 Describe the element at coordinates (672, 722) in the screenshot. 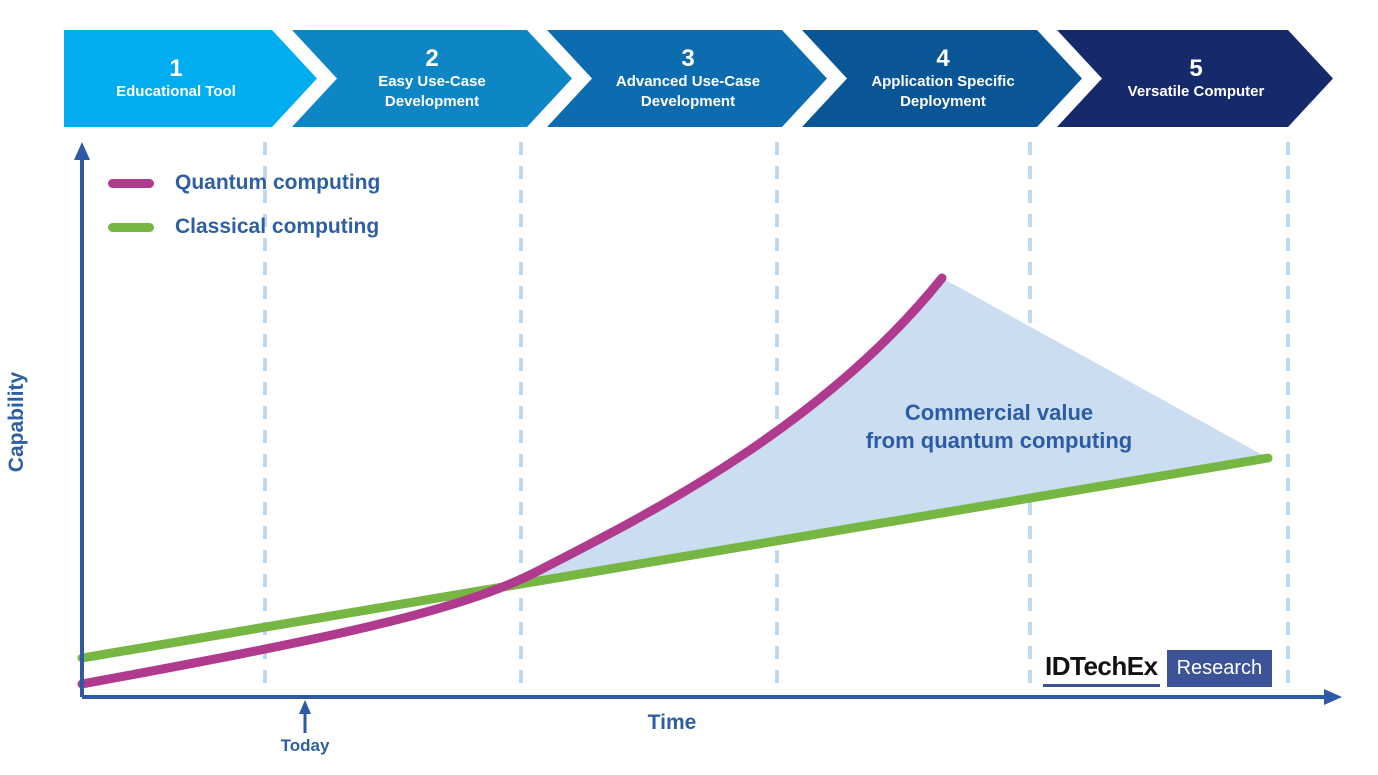

I see `x-axis-label: Time` at that location.